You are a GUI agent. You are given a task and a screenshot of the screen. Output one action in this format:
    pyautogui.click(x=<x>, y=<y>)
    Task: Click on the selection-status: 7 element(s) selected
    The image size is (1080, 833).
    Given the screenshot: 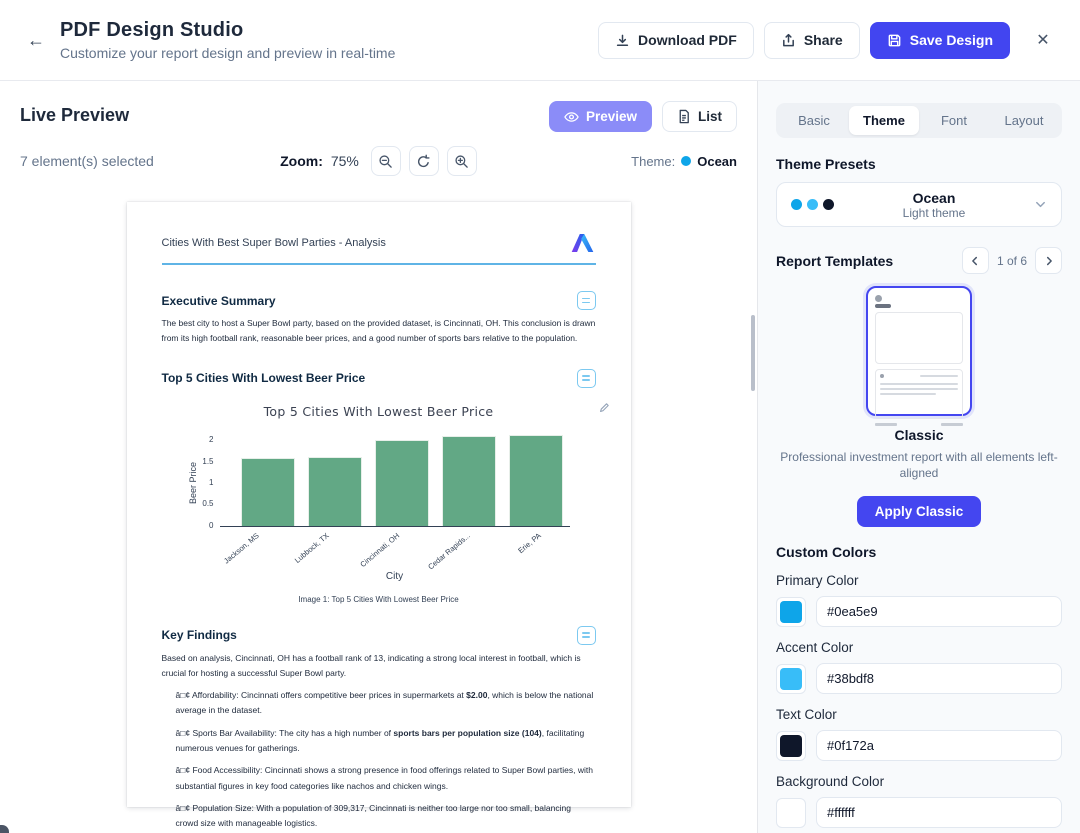 What is the action you would take?
    pyautogui.click(x=87, y=161)
    